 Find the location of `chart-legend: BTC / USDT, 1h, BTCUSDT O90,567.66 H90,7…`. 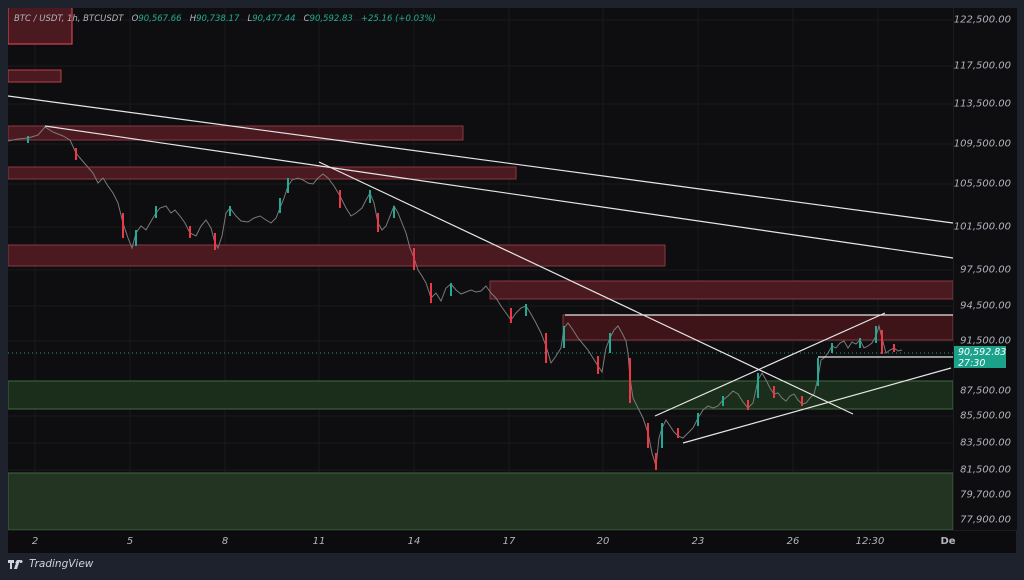

chart-legend: BTC / USDT, 1h, BTCUSDT O90,567.66 H90,7… is located at coordinates (225, 19).